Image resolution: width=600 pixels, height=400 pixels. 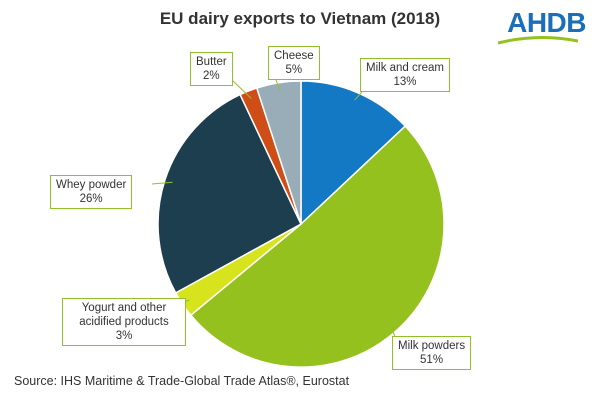 I want to click on label-milk-and-cream: Milk and cream 13%, so click(x=405, y=75).